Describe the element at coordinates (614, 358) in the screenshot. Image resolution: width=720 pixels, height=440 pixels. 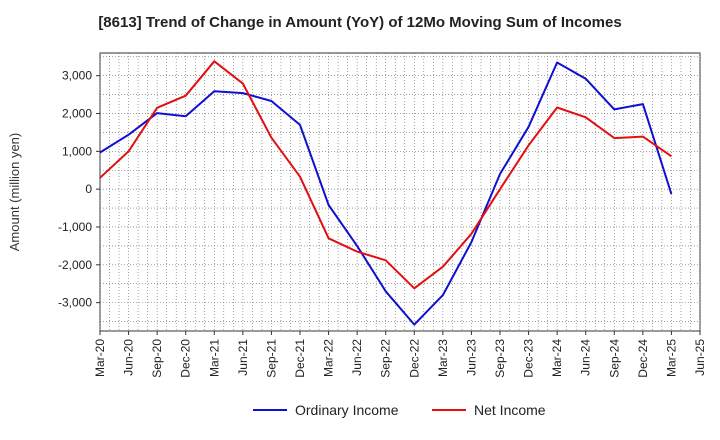
I see `x-tick-label: Sep-24` at that location.